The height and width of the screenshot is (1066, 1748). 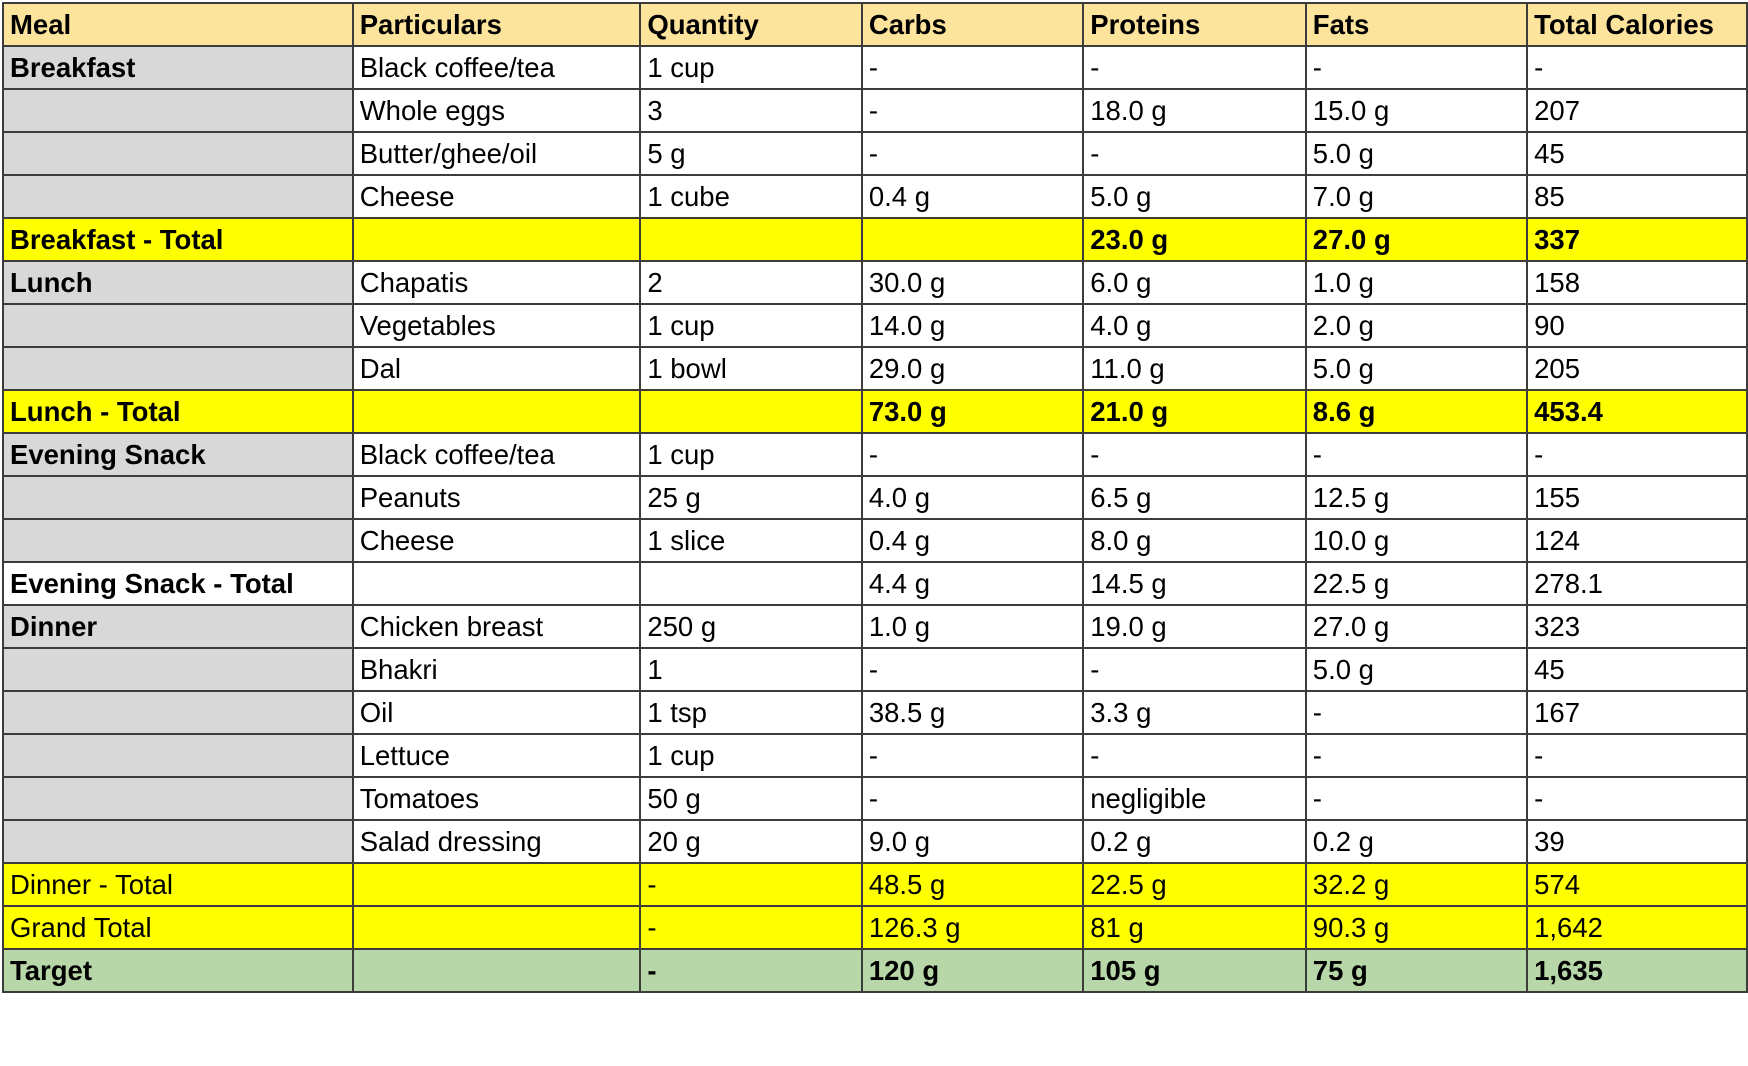 I want to click on calories-cell: 1,635, so click(x=1637, y=970).